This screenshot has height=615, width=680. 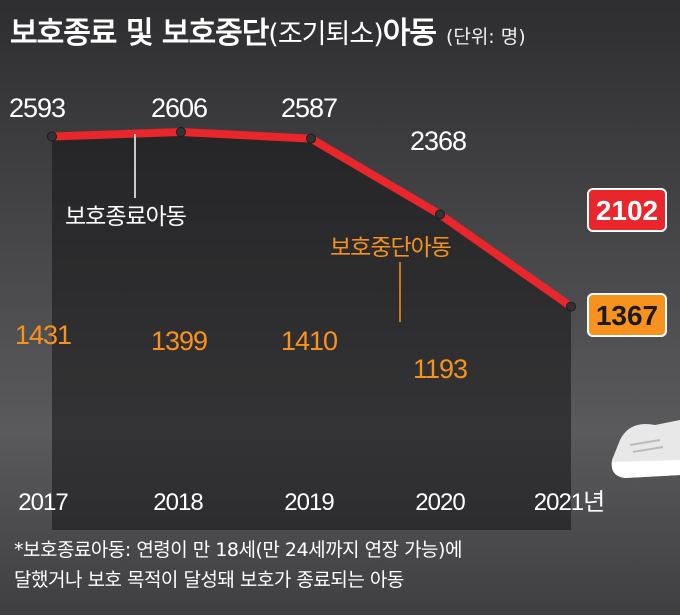 What do you see at coordinates (179, 108) in the screenshot?
I see `data-label-s1-2: 2606` at bounding box center [179, 108].